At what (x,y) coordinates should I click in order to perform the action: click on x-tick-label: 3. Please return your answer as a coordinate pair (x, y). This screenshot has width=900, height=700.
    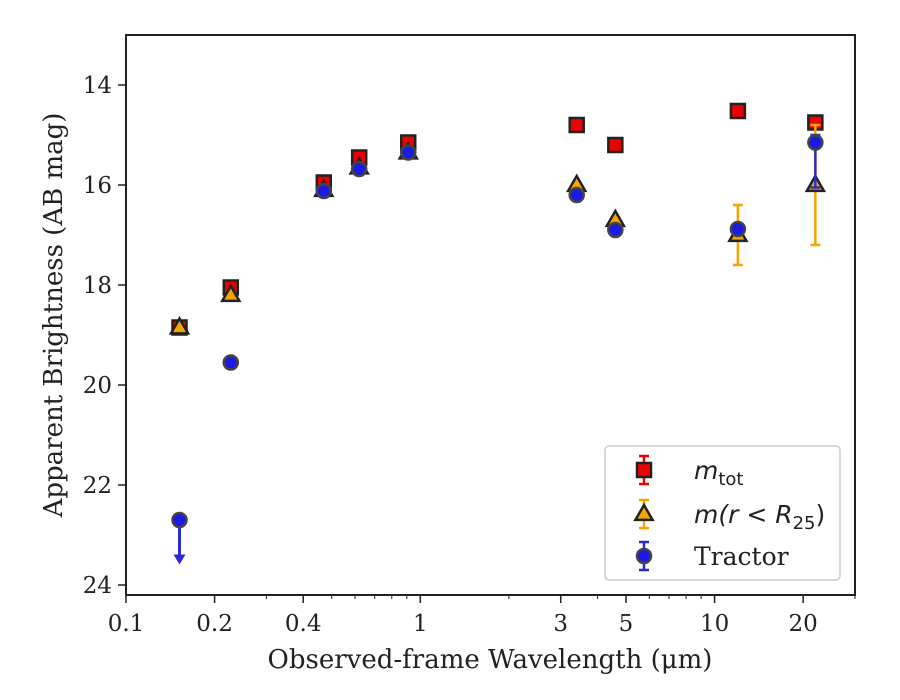
    Looking at the image, I should click on (560, 624).